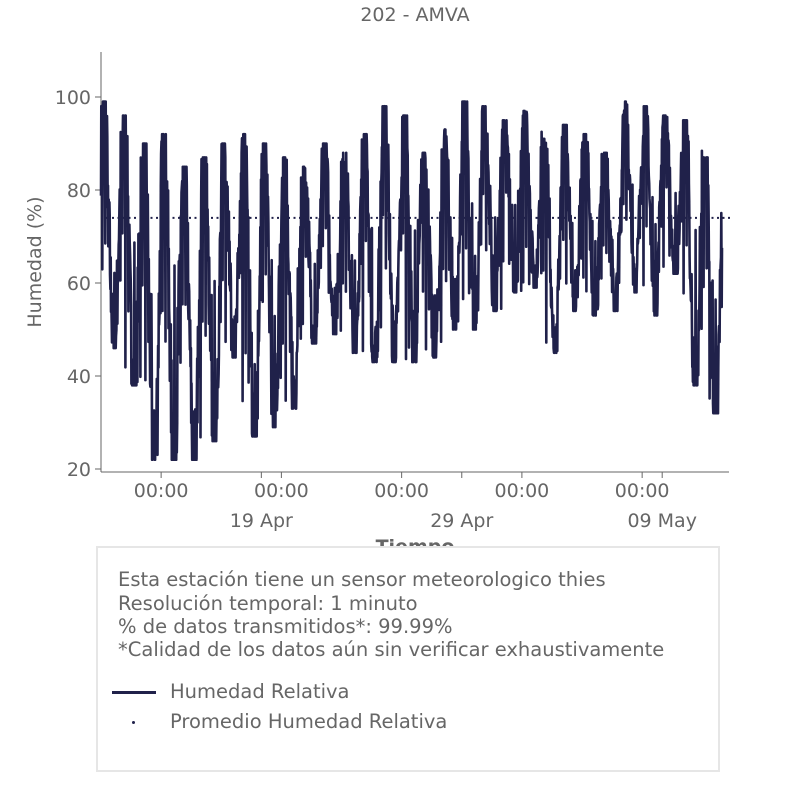  Describe the element at coordinates (309, 721) in the screenshot. I see `legend-label-mean: Promedio Humedad Relativa` at that location.